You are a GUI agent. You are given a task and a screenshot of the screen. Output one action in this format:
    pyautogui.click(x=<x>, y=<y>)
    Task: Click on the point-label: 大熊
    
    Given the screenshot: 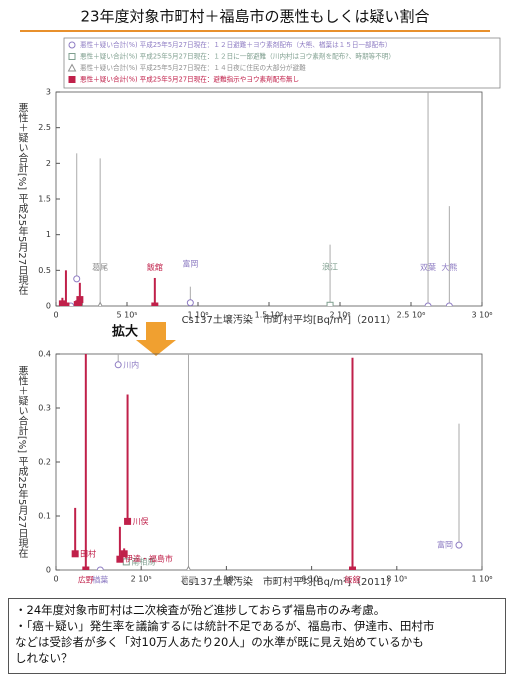 What is the action you would take?
    pyautogui.click(x=449, y=267)
    